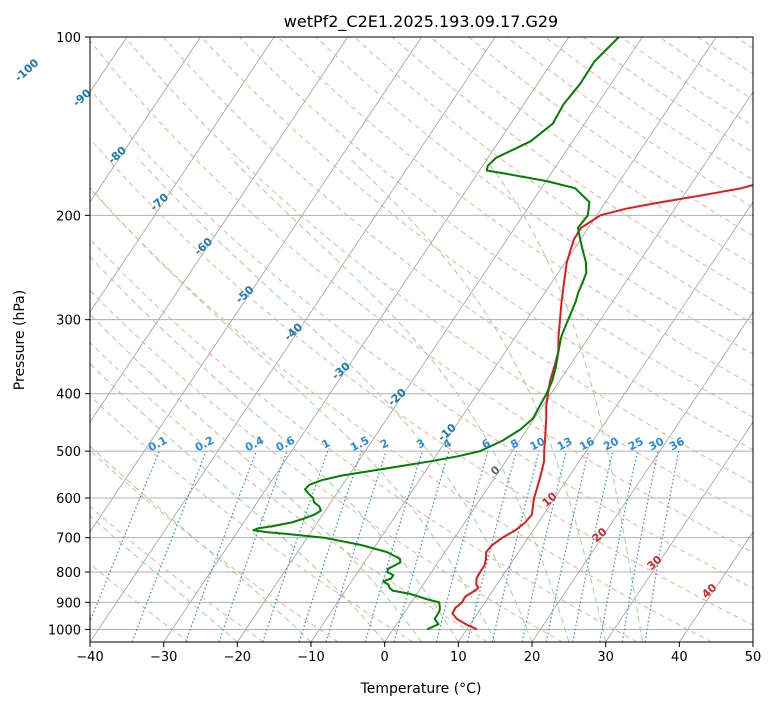 The image size is (775, 708). What do you see at coordinates (204, 246) in the screenshot?
I see `isotherm-annotation: -60` at bounding box center [204, 246].